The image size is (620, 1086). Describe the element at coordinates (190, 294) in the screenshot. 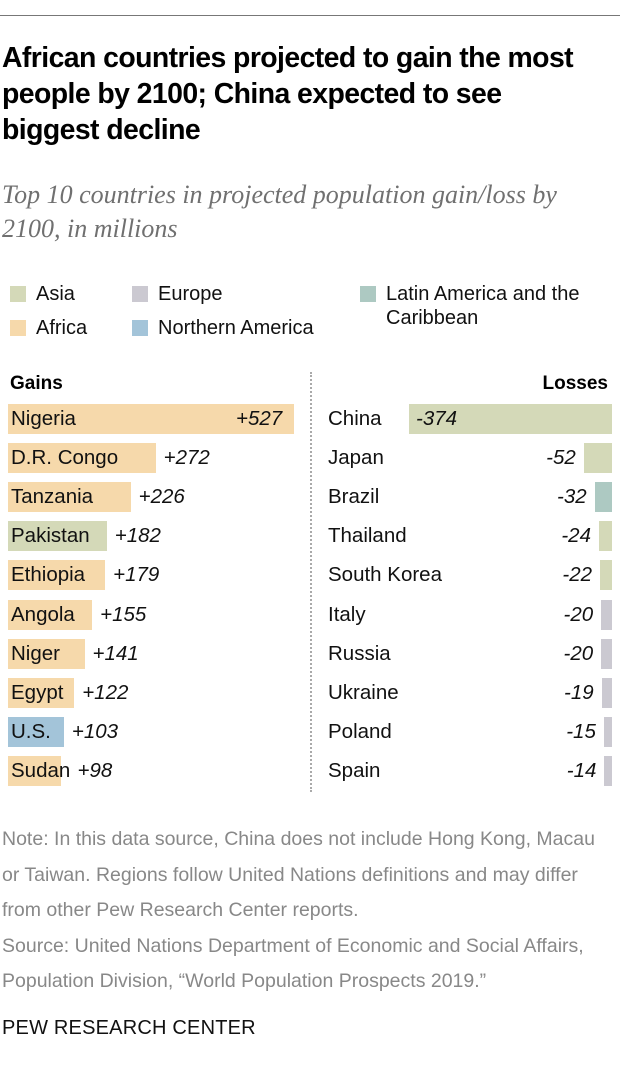

I see `legend-label: Europe` at that location.